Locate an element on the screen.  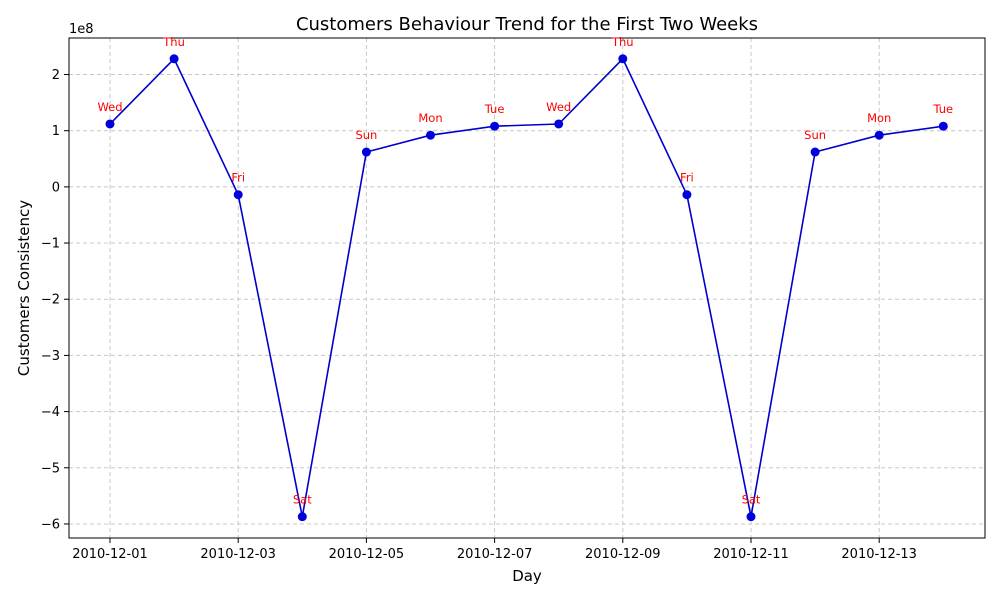
x-tick-label: 2010-12-11 is located at coordinates (751, 554).